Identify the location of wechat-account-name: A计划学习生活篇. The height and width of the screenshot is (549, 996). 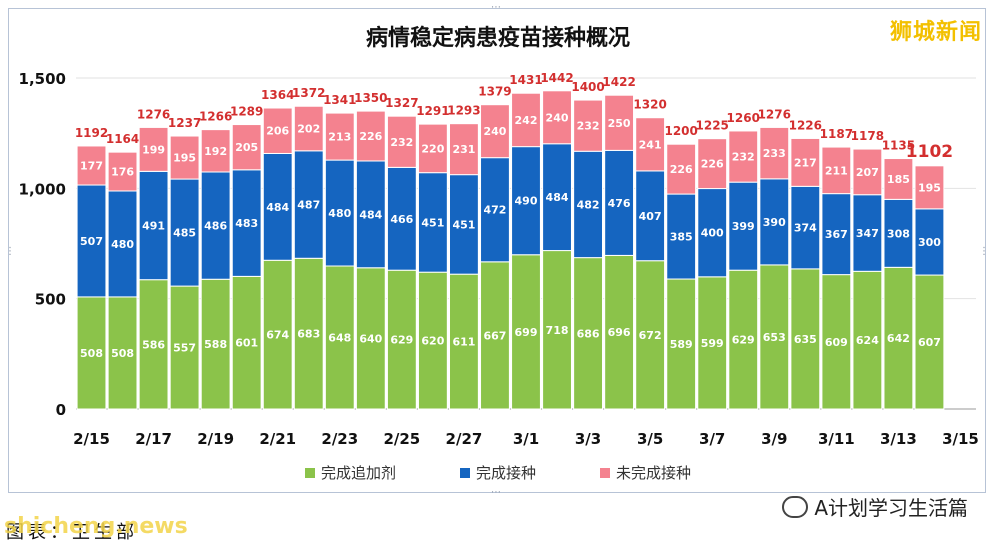
(891, 508).